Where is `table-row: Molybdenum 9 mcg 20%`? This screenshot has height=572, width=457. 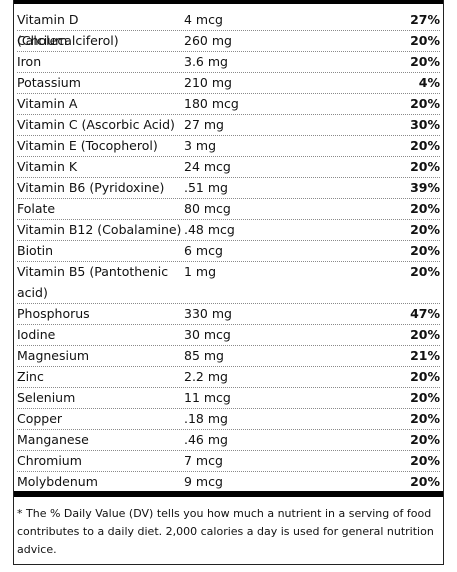 table-row: Molybdenum 9 mcg 20% is located at coordinates (228, 482).